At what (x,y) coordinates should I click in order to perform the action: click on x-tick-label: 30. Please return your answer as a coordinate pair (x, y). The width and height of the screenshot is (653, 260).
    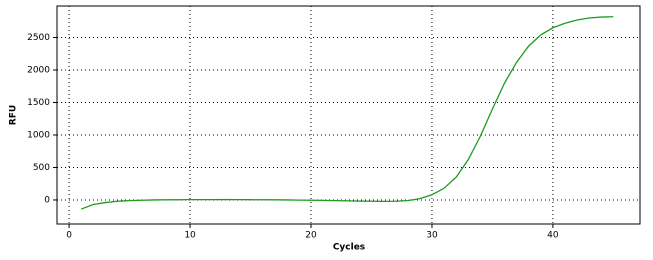
    Looking at the image, I should click on (432, 236).